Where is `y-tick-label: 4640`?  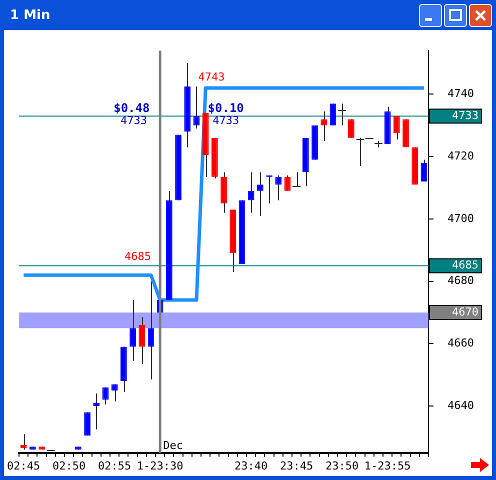
y-tick-label: 4640 is located at coordinates (461, 405).